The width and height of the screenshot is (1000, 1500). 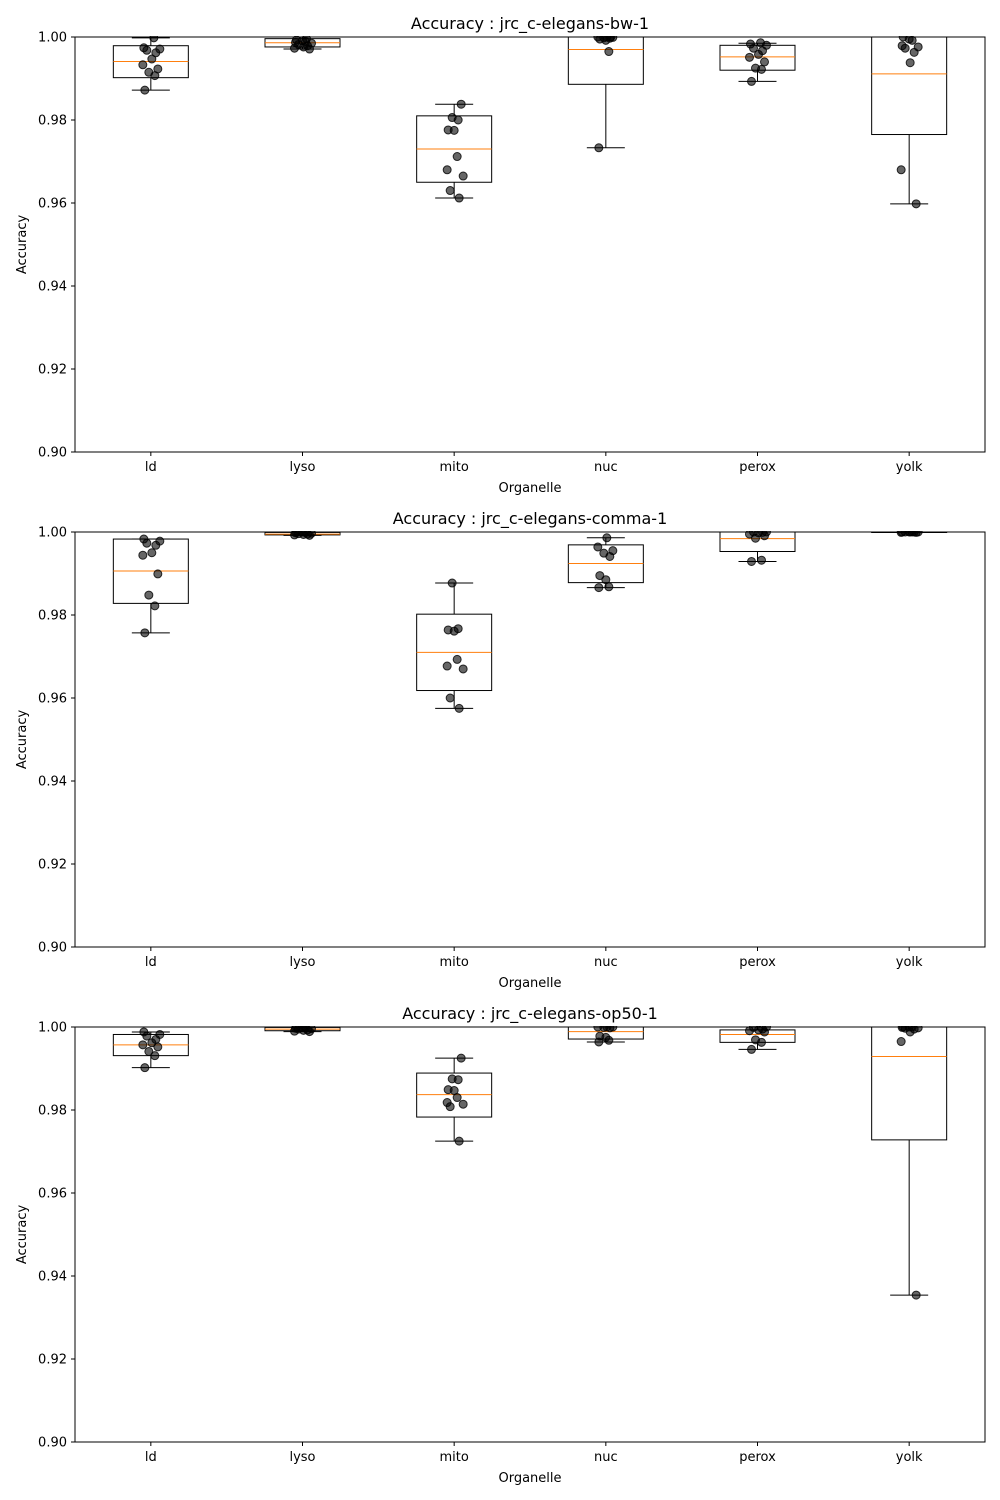 I want to click on y-tick-label: 0.96, so click(x=52, y=699).